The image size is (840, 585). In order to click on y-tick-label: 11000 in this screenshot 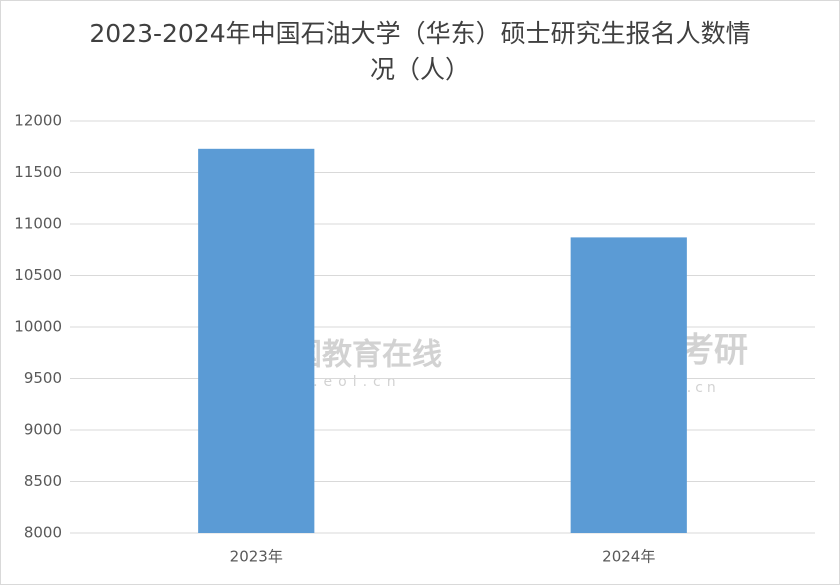, I will do `click(38, 224)`.